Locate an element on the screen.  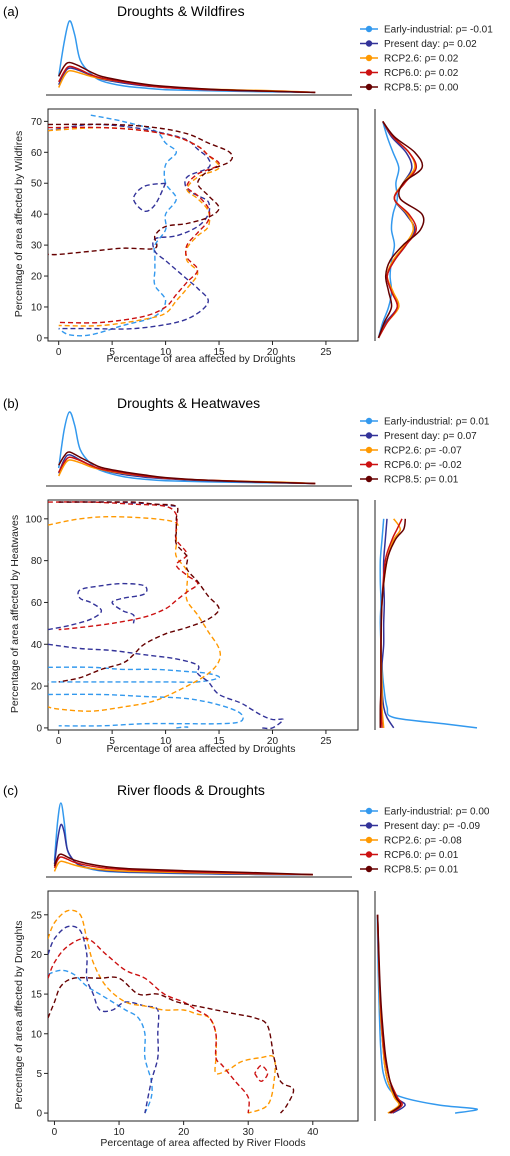
legend-label: RCP8.5: ρ= 0.00 is located at coordinates (421, 88).